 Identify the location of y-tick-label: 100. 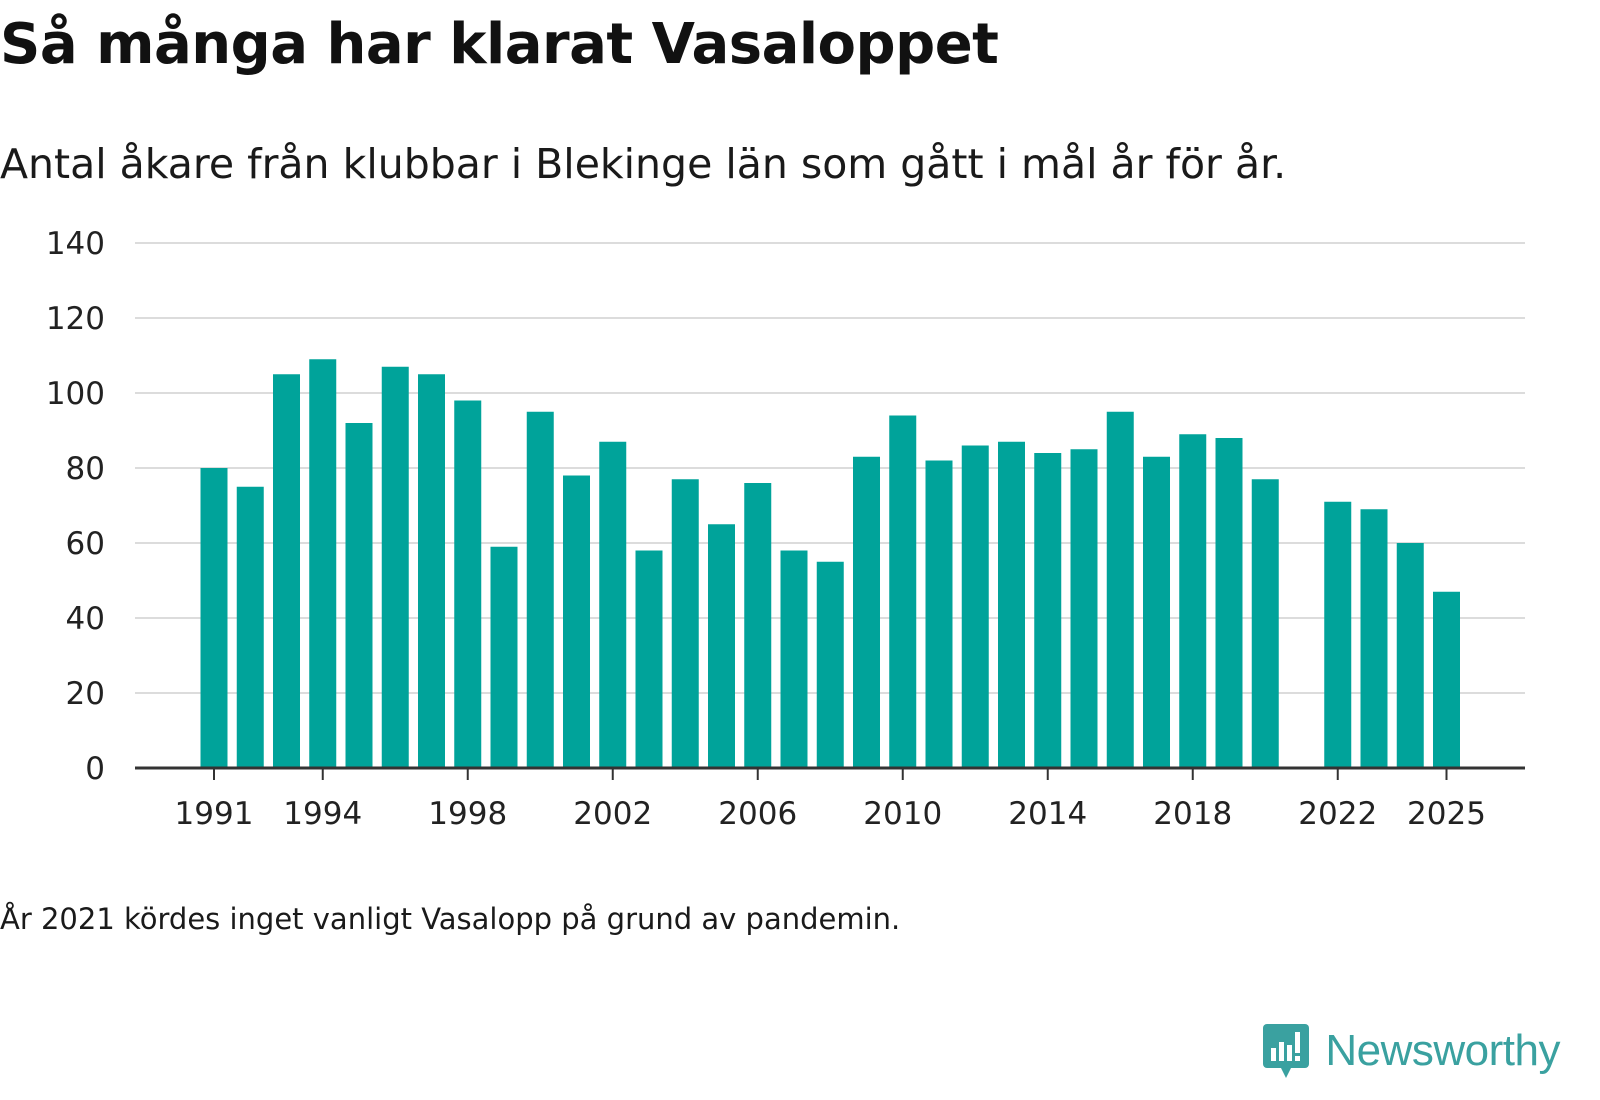
(75, 394).